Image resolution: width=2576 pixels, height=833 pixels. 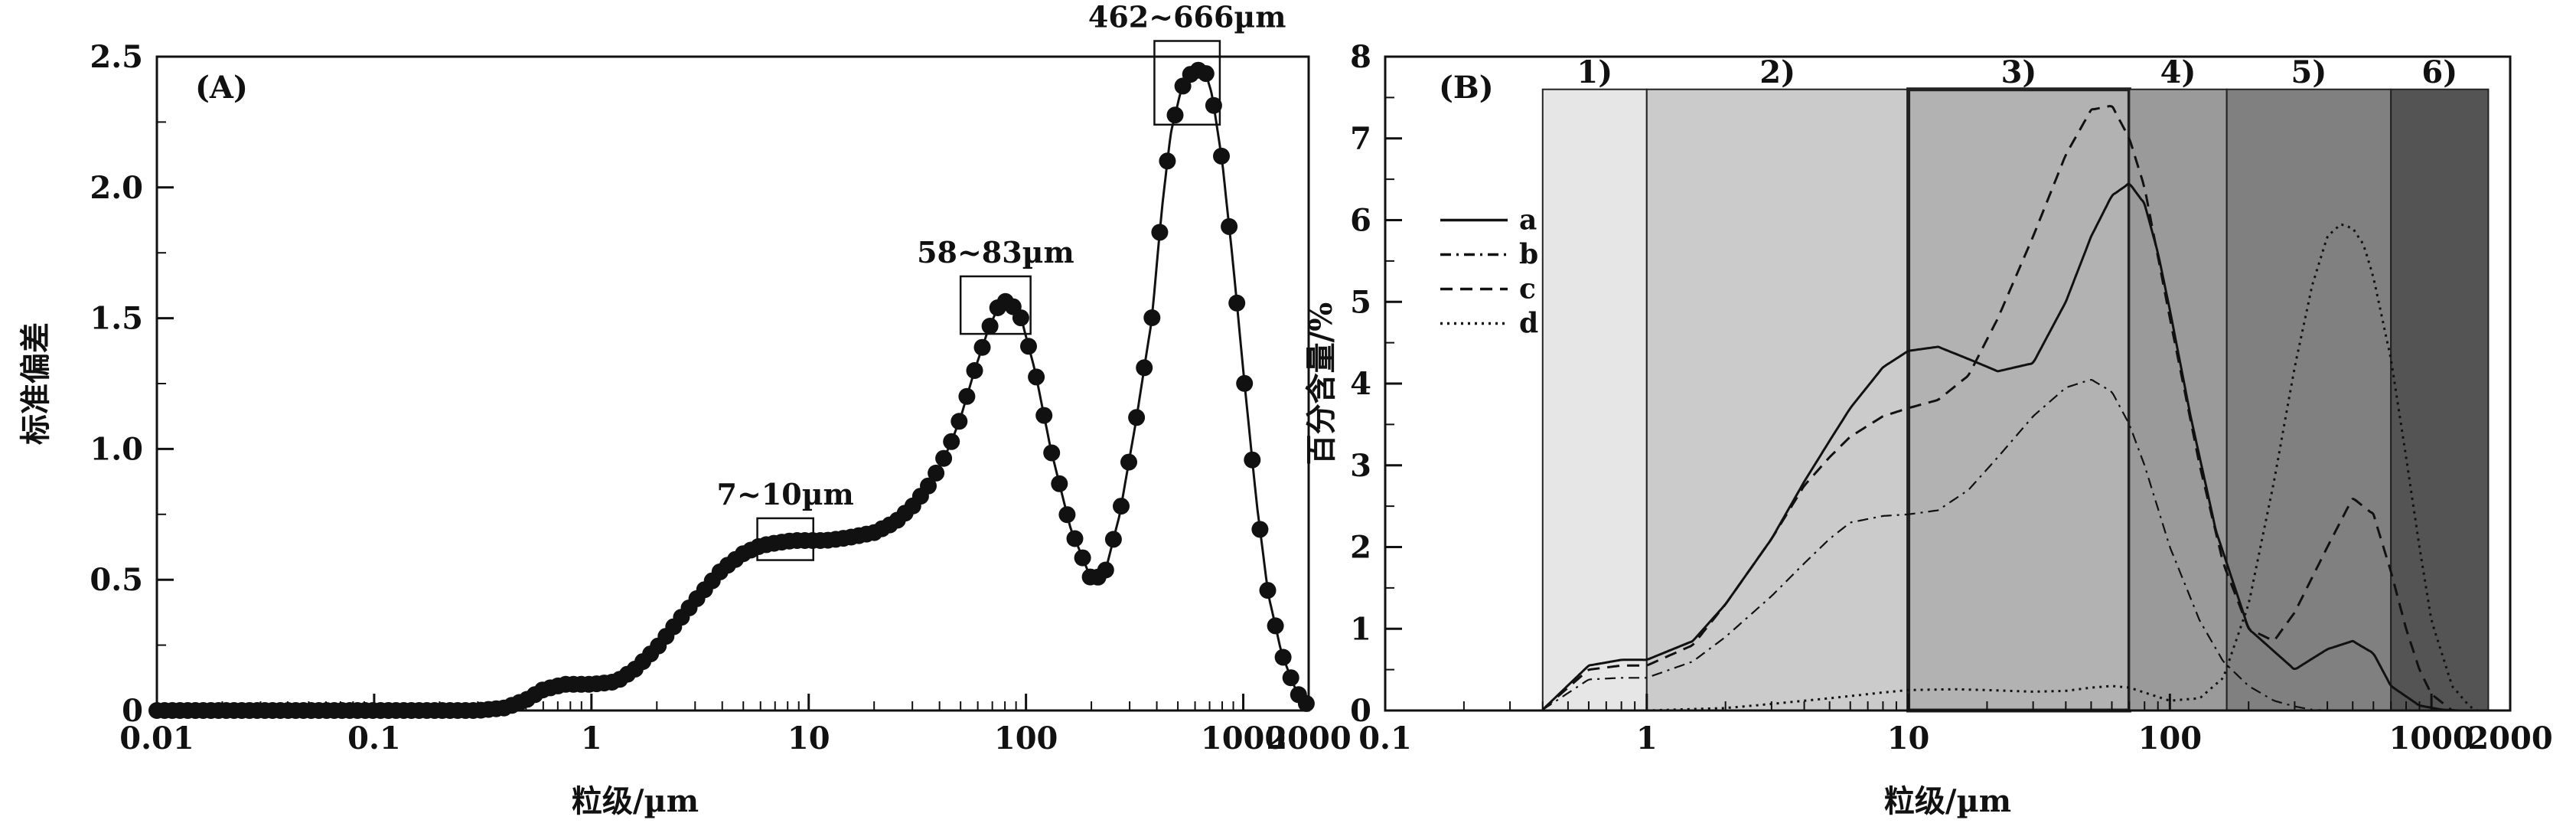 I want to click on legend-label-c: c, so click(x=1527, y=289).